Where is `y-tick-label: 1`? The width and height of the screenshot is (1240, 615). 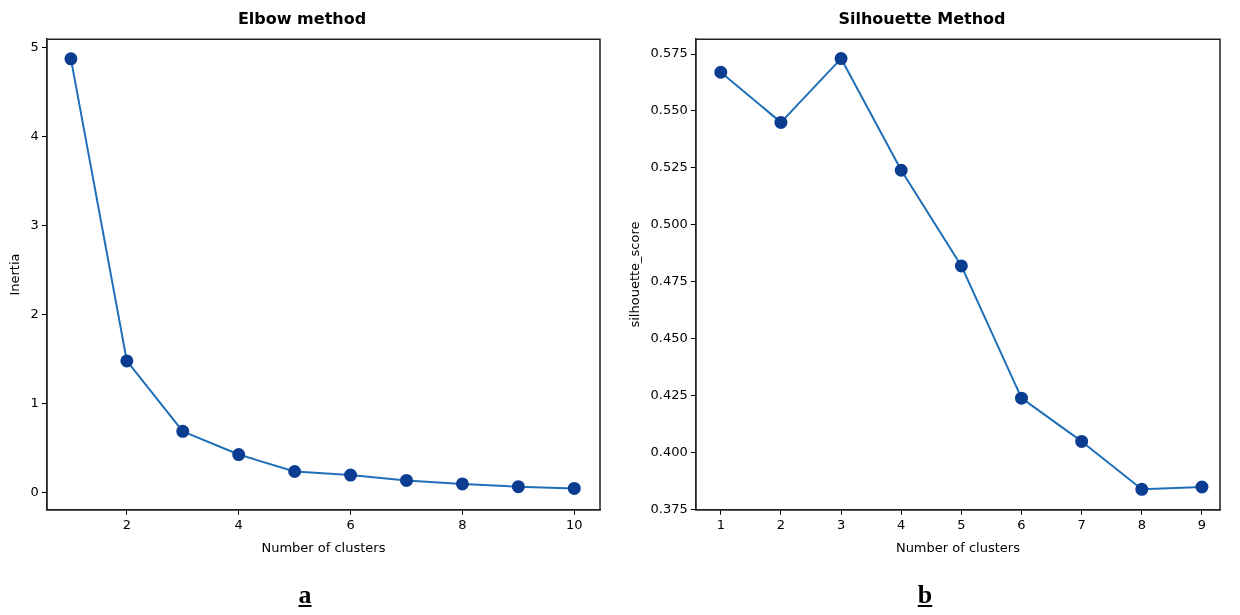 y-tick-label: 1 is located at coordinates (34, 403).